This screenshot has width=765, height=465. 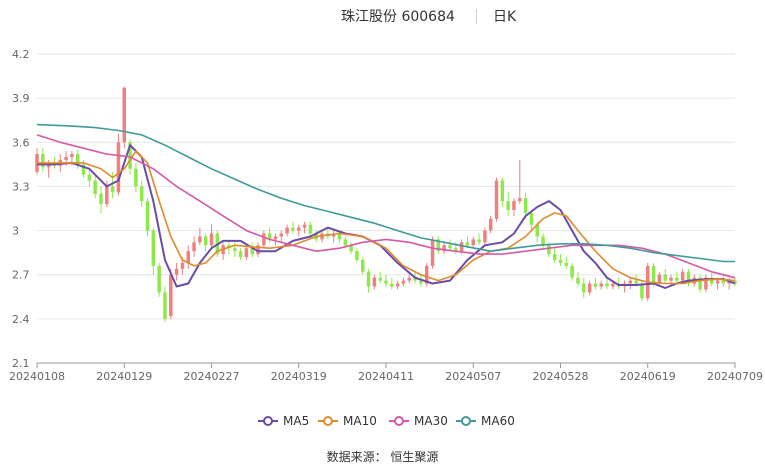 I want to click on legend-item-ma60: MA60, so click(x=485, y=421).